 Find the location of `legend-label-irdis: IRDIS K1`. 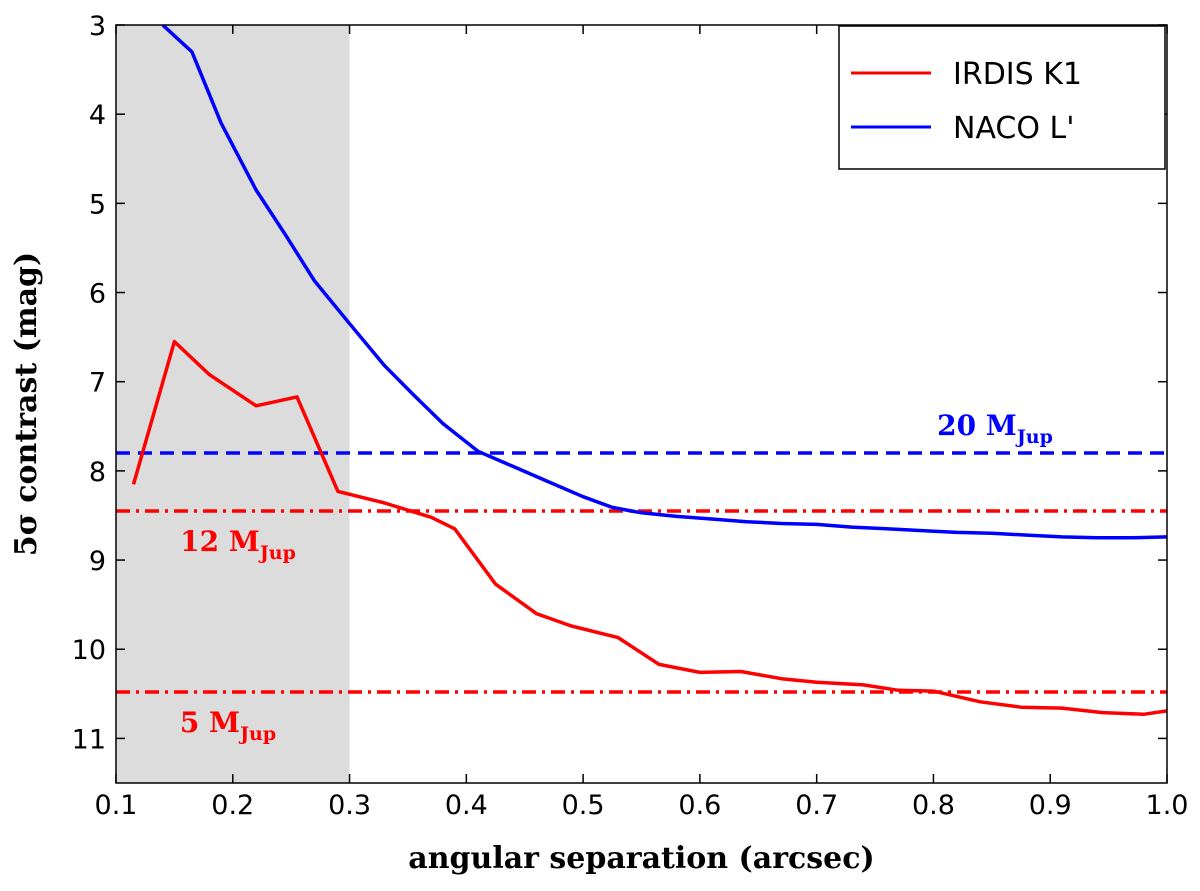

legend-label-irdis: IRDIS K1 is located at coordinates (1017, 74).